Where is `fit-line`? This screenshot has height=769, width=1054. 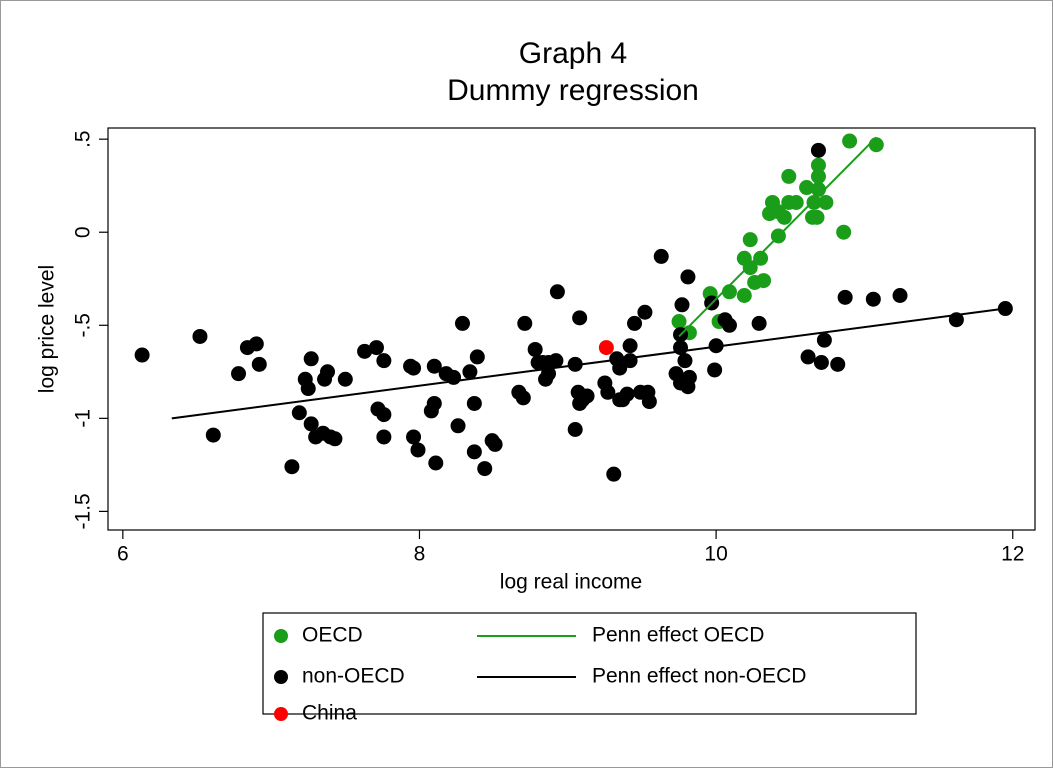 fit-line is located at coordinates (588, 363).